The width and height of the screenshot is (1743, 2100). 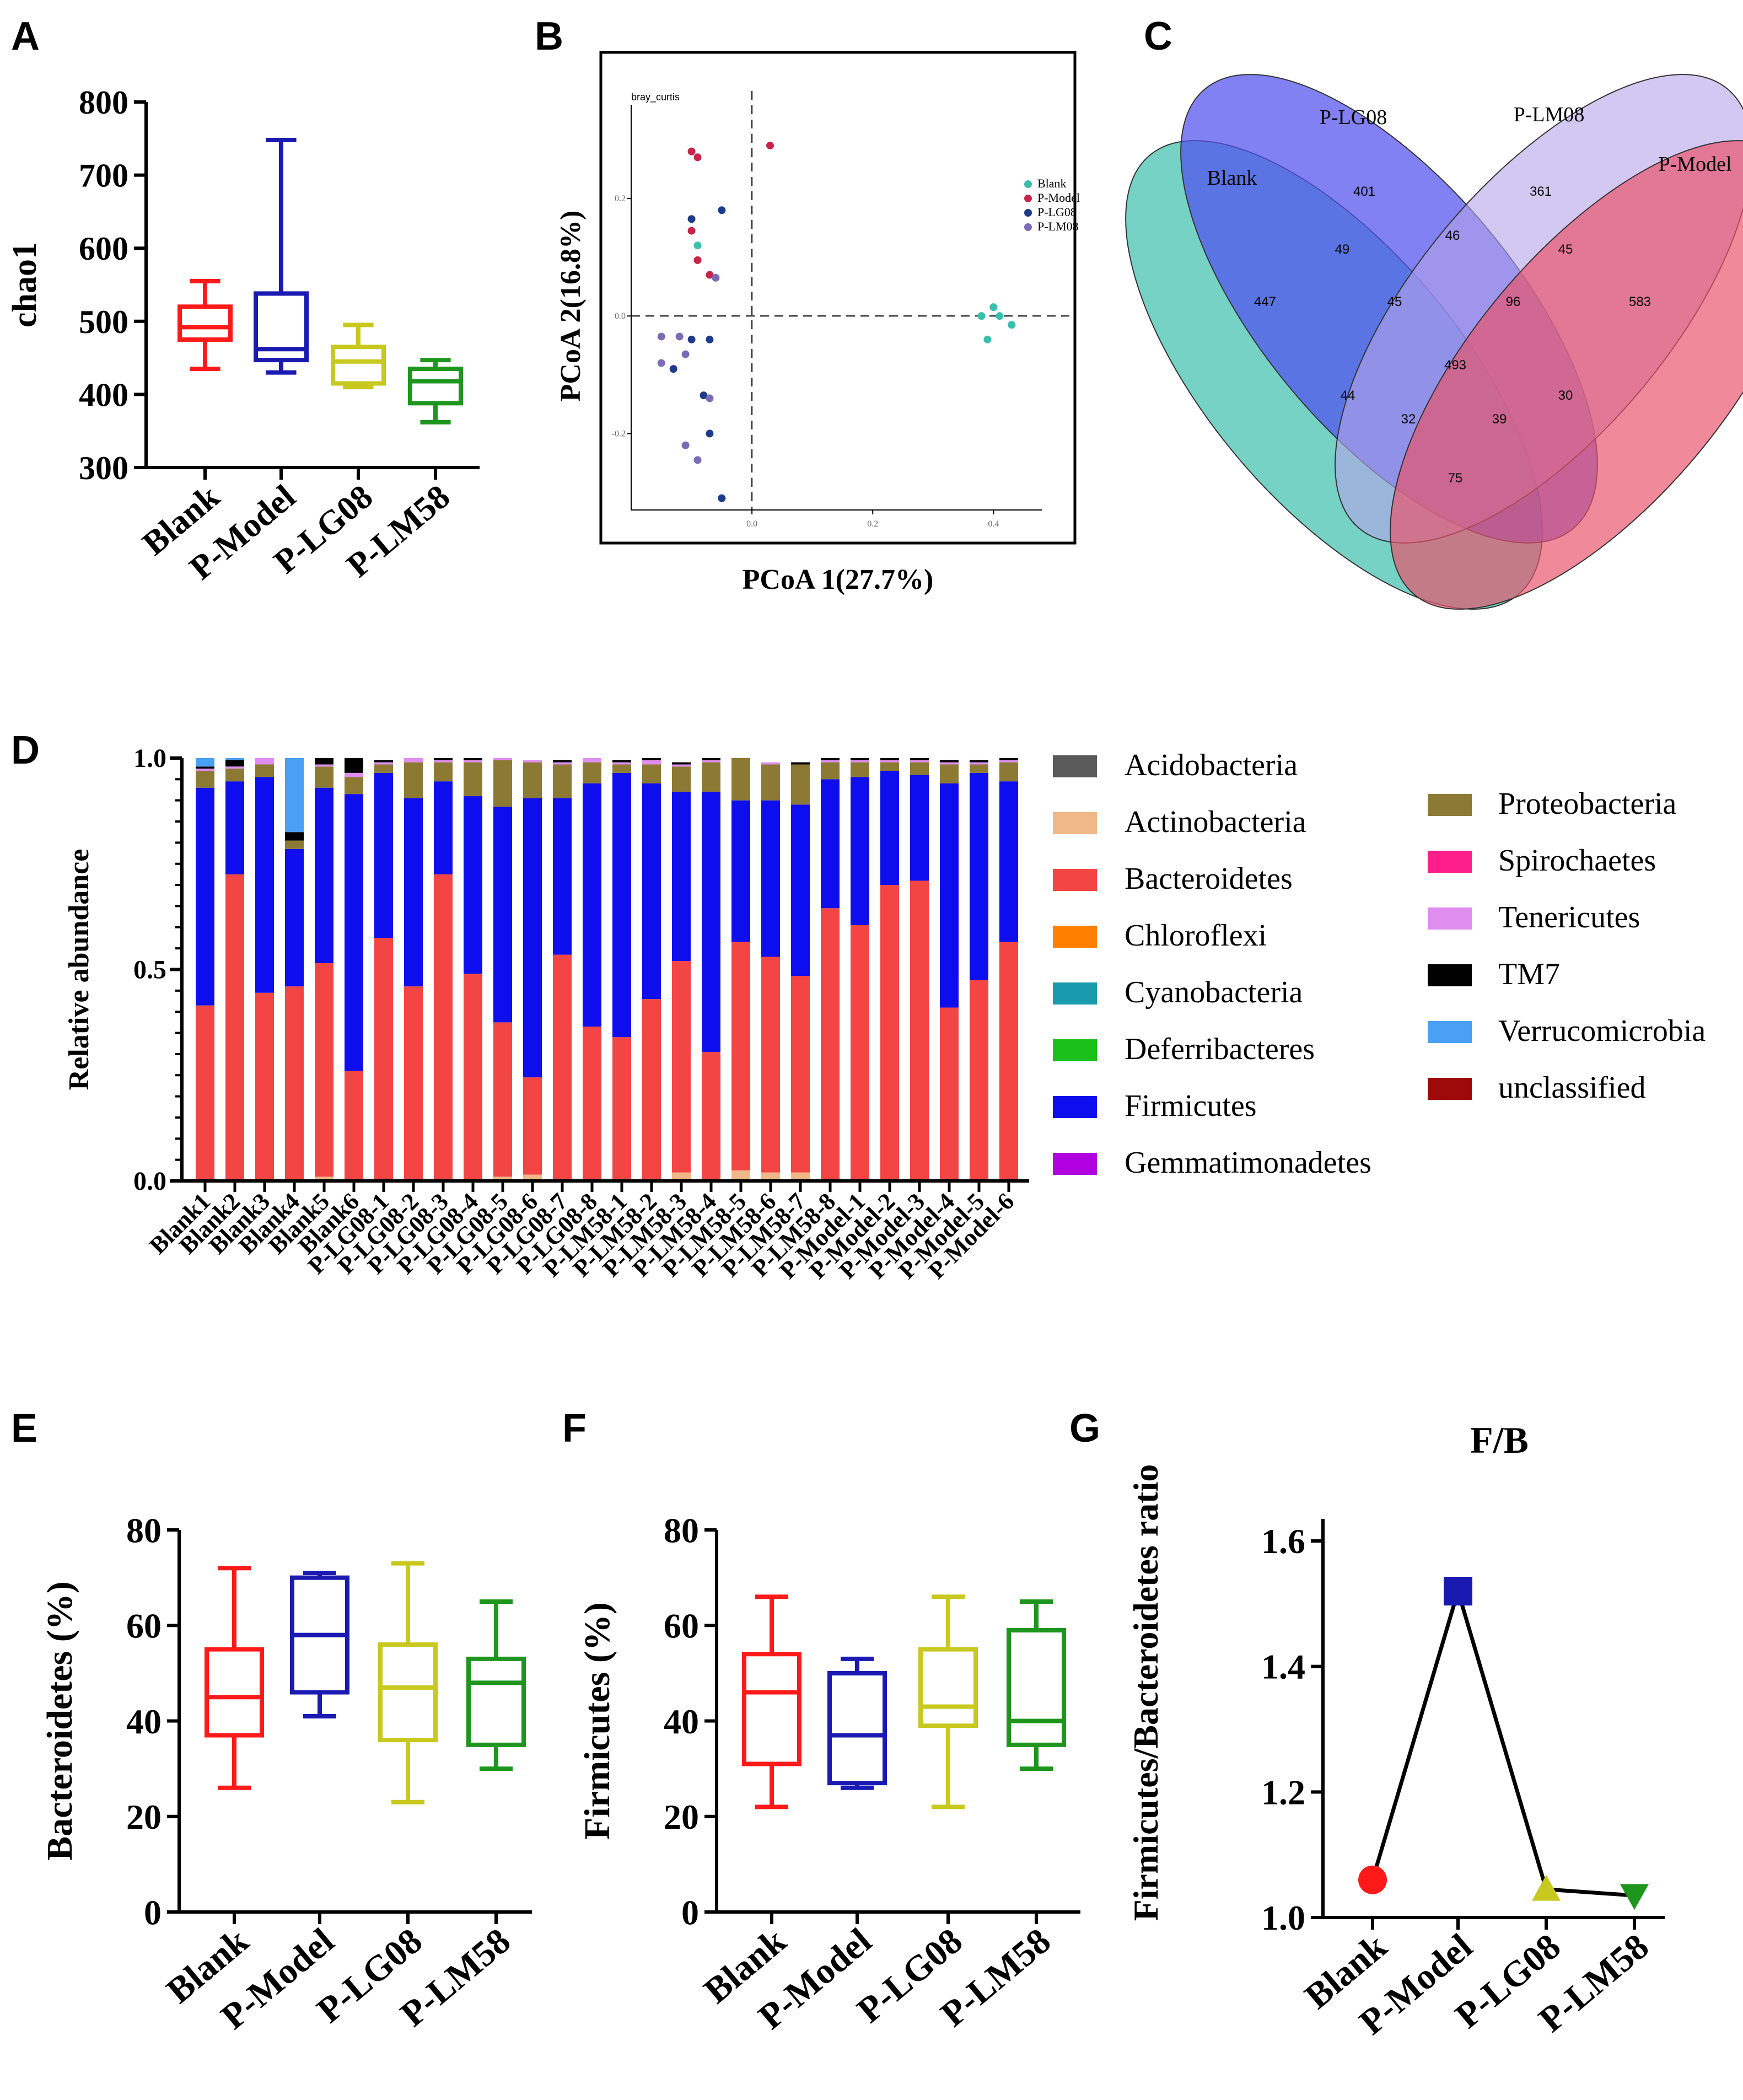 What do you see at coordinates (103, 322) in the screenshot?
I see `y-tick-label: 500` at bounding box center [103, 322].